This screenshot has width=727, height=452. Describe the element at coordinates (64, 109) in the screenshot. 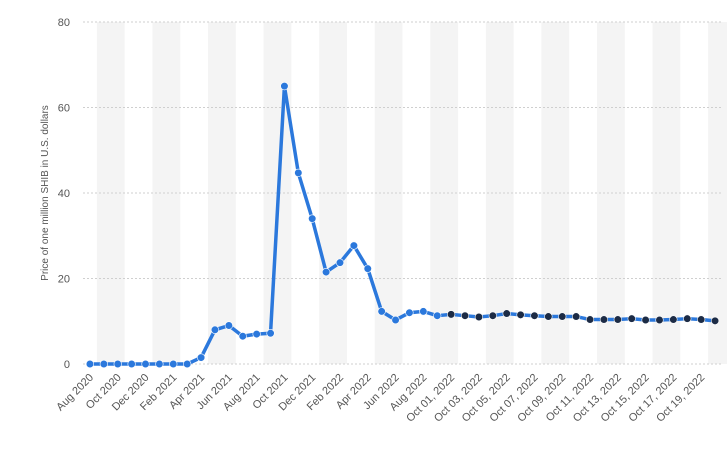

I see `y-tick-label: 60` at that location.